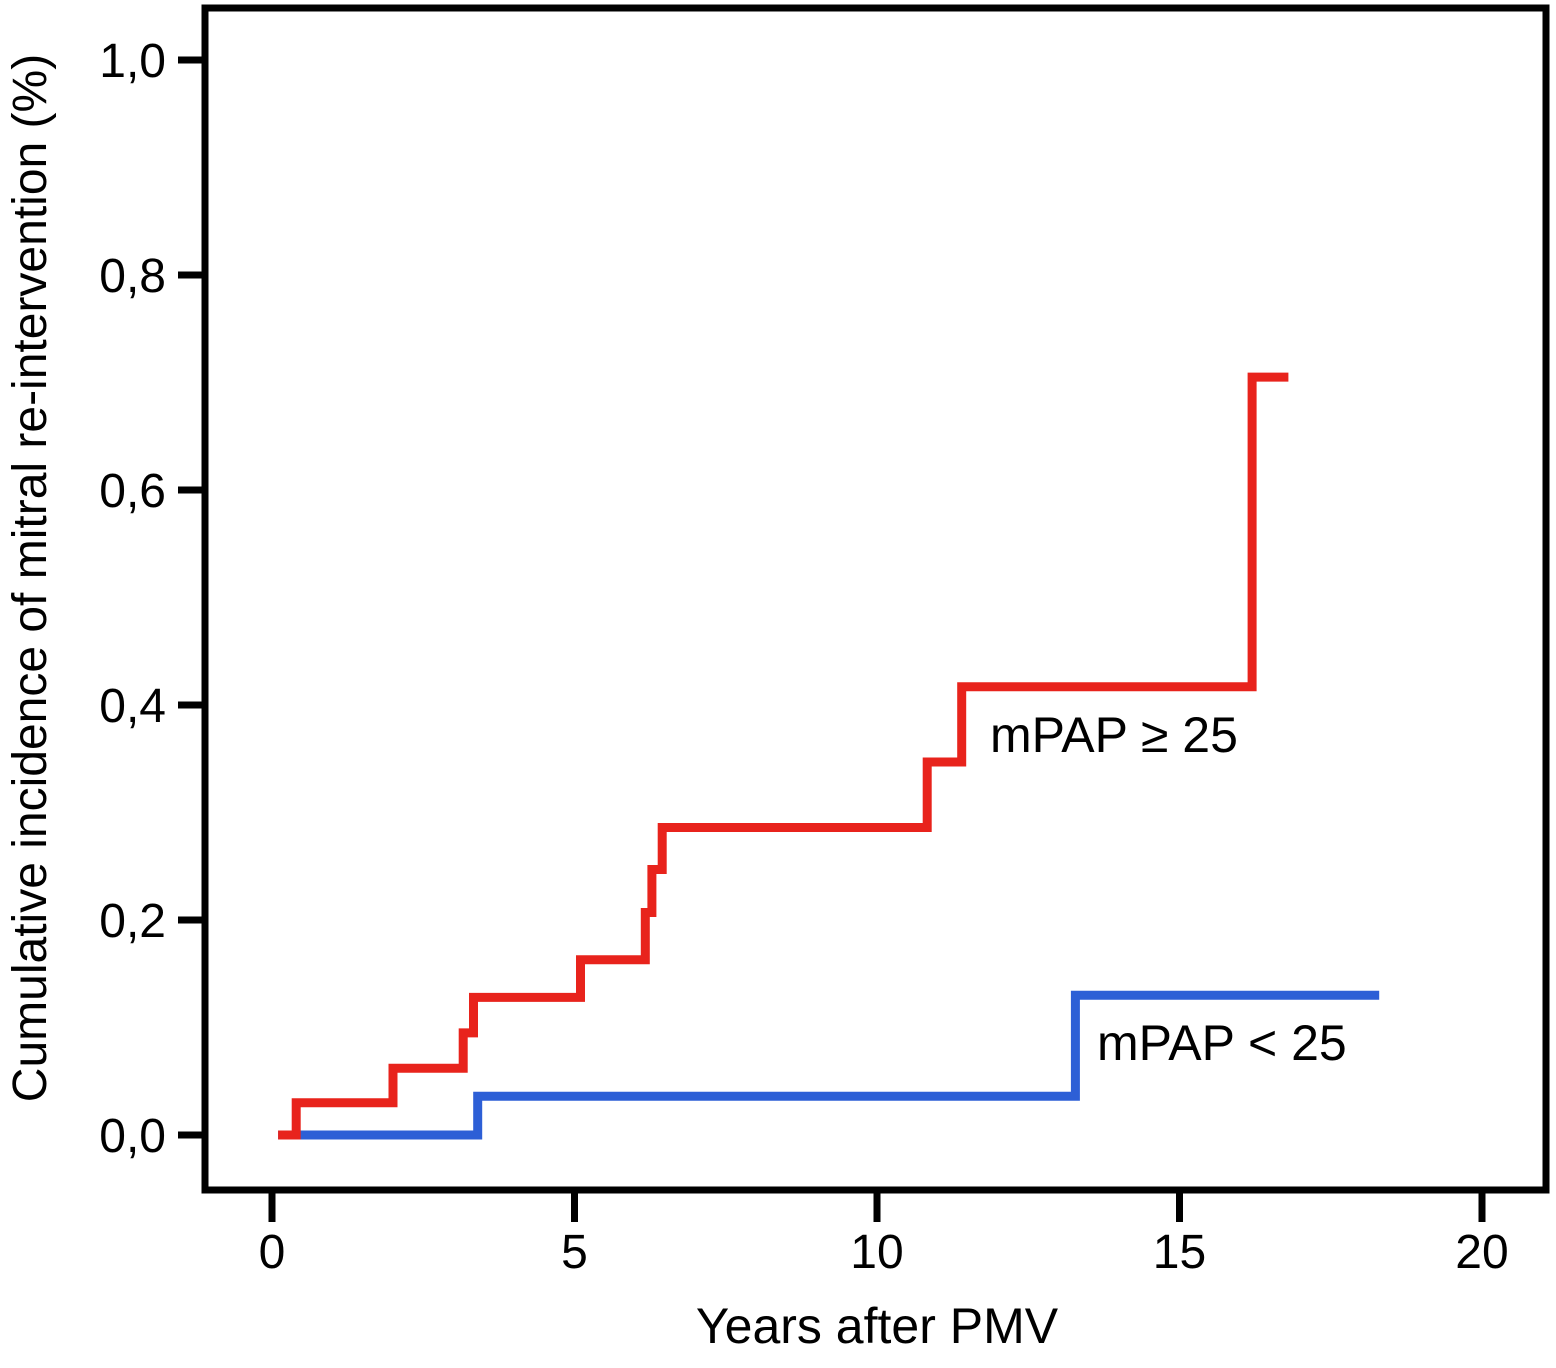 The width and height of the screenshot is (1556, 1368). I want to click on x-tick-label: 0, so click(272, 1252).